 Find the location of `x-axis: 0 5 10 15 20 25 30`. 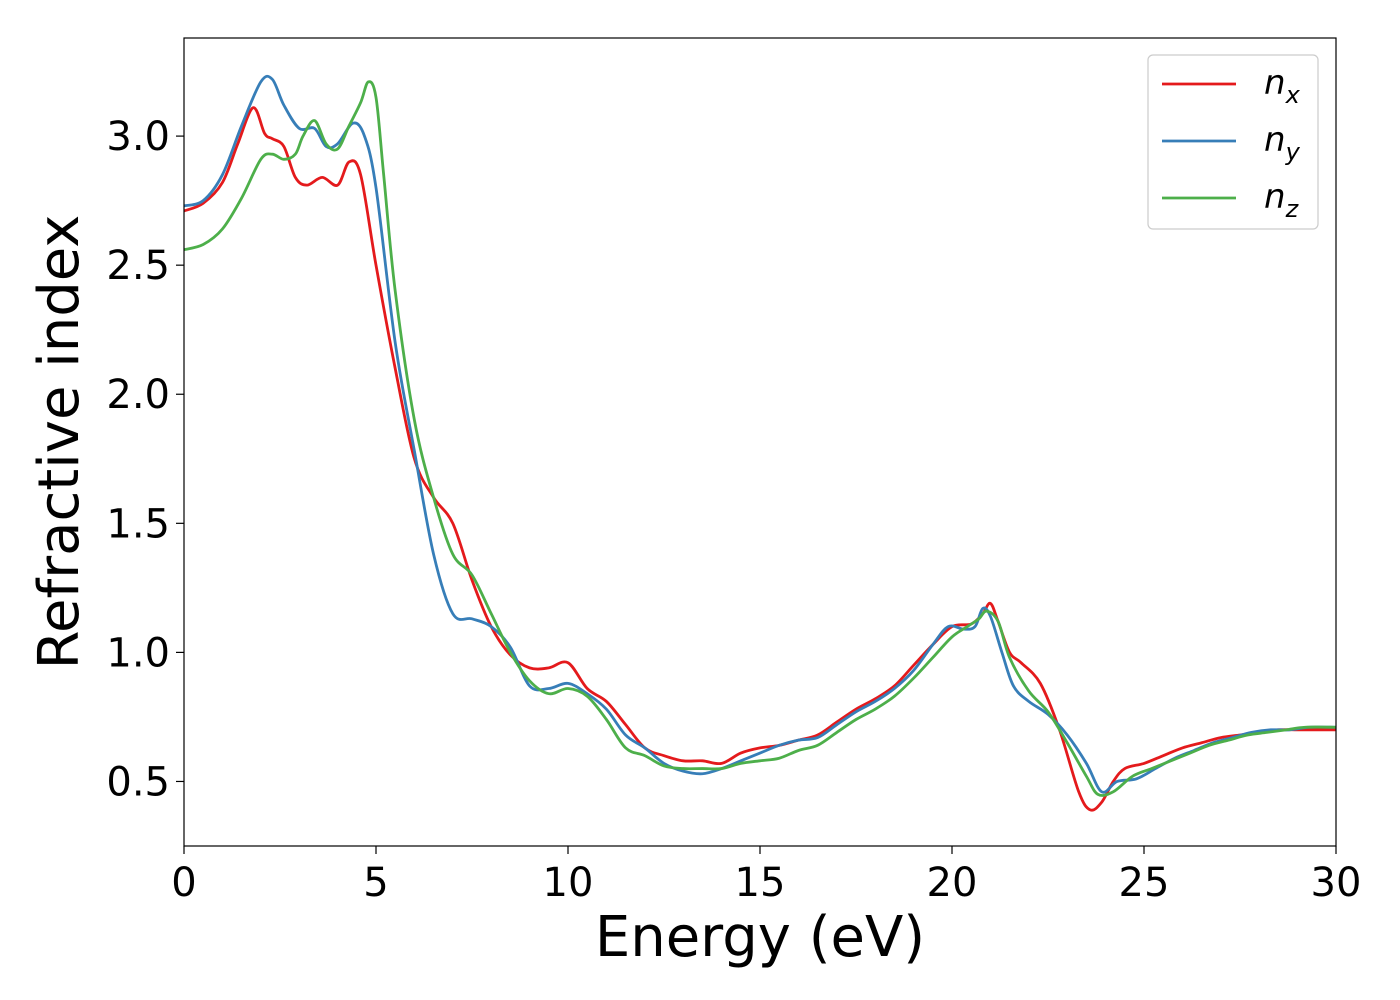

x-axis: 0 5 10 15 20 25 30 is located at coordinates (766, 876).